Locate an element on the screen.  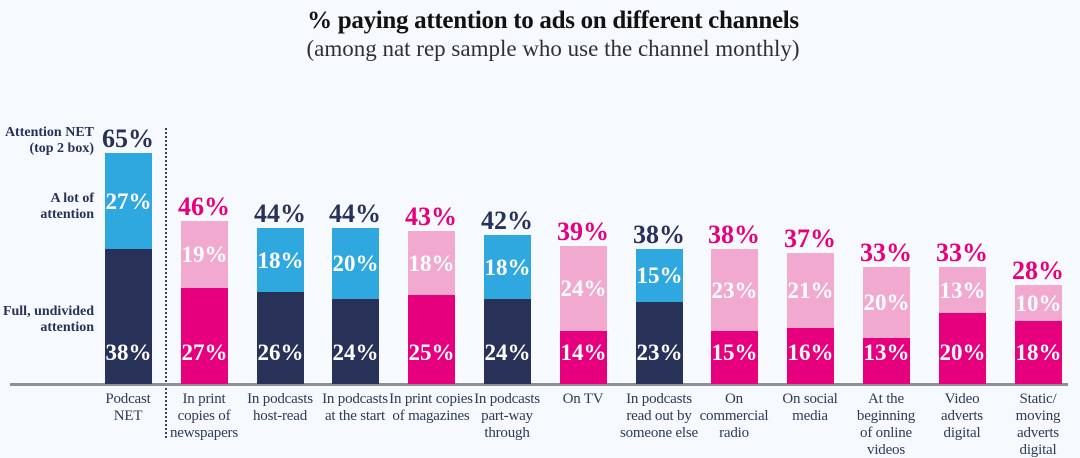
stacked-bar: 18% 24% is located at coordinates (507, 309).